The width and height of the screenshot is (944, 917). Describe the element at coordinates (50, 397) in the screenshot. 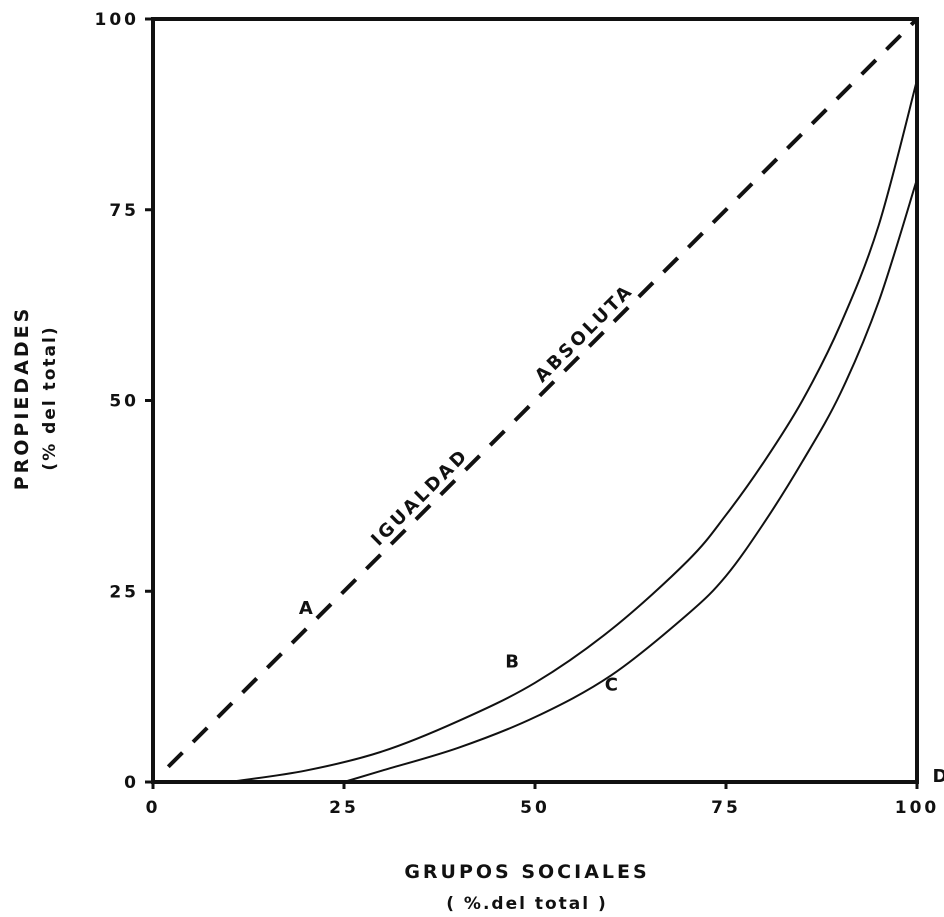

I see `y-axis-sublabel: (% del total)` at that location.